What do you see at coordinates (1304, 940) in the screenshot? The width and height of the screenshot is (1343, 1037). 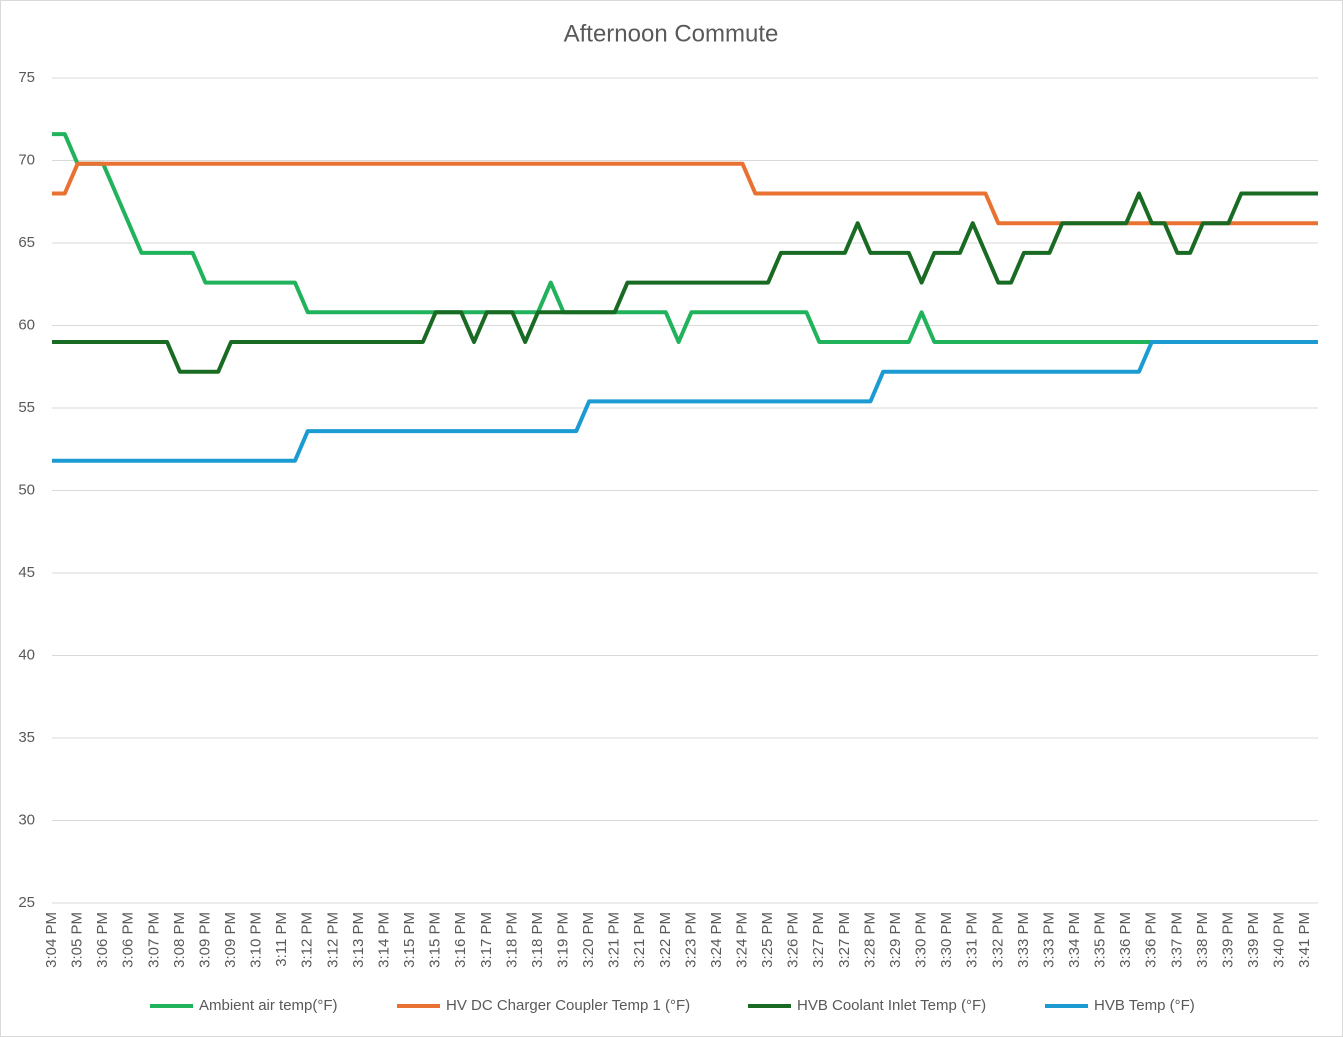 I see `x-tick-label: 3:41 PM` at bounding box center [1304, 940].